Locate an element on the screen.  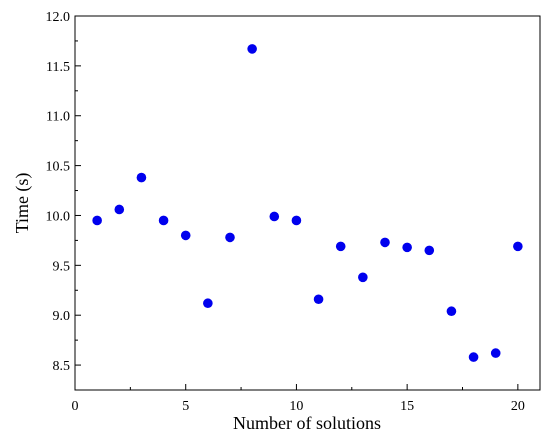
y-axis-label: Time (s) is located at coordinates (22, 203).